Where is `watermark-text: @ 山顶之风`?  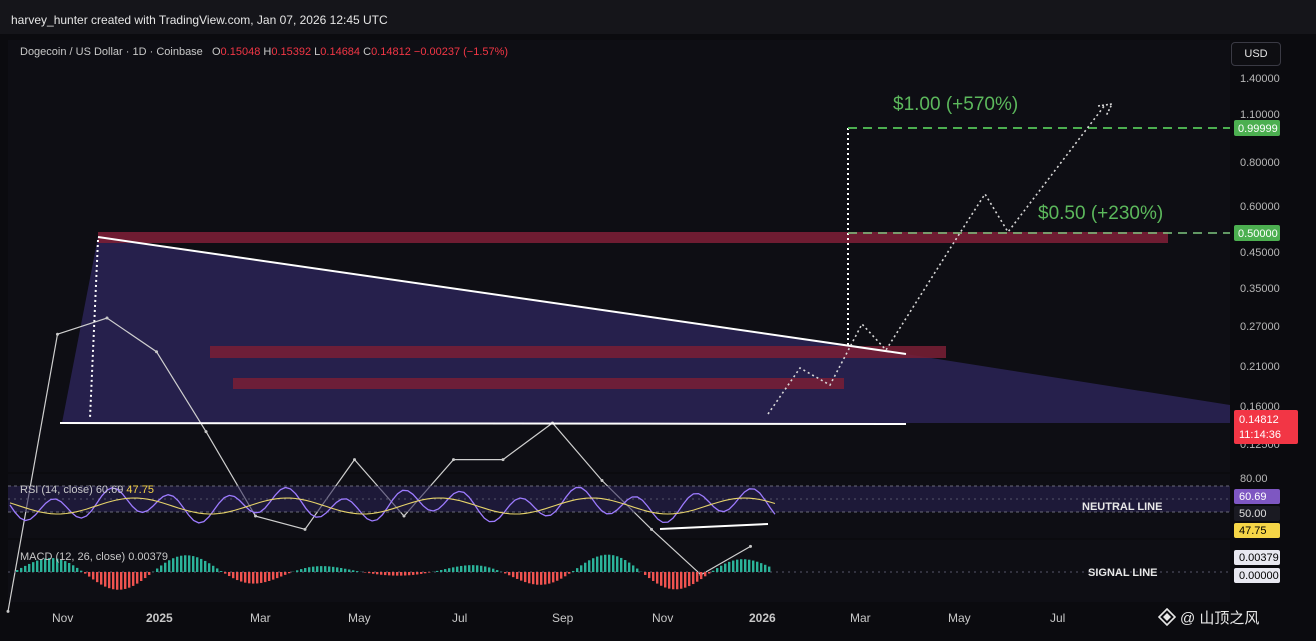
watermark-text: @ 山顶之风 is located at coordinates (1220, 618).